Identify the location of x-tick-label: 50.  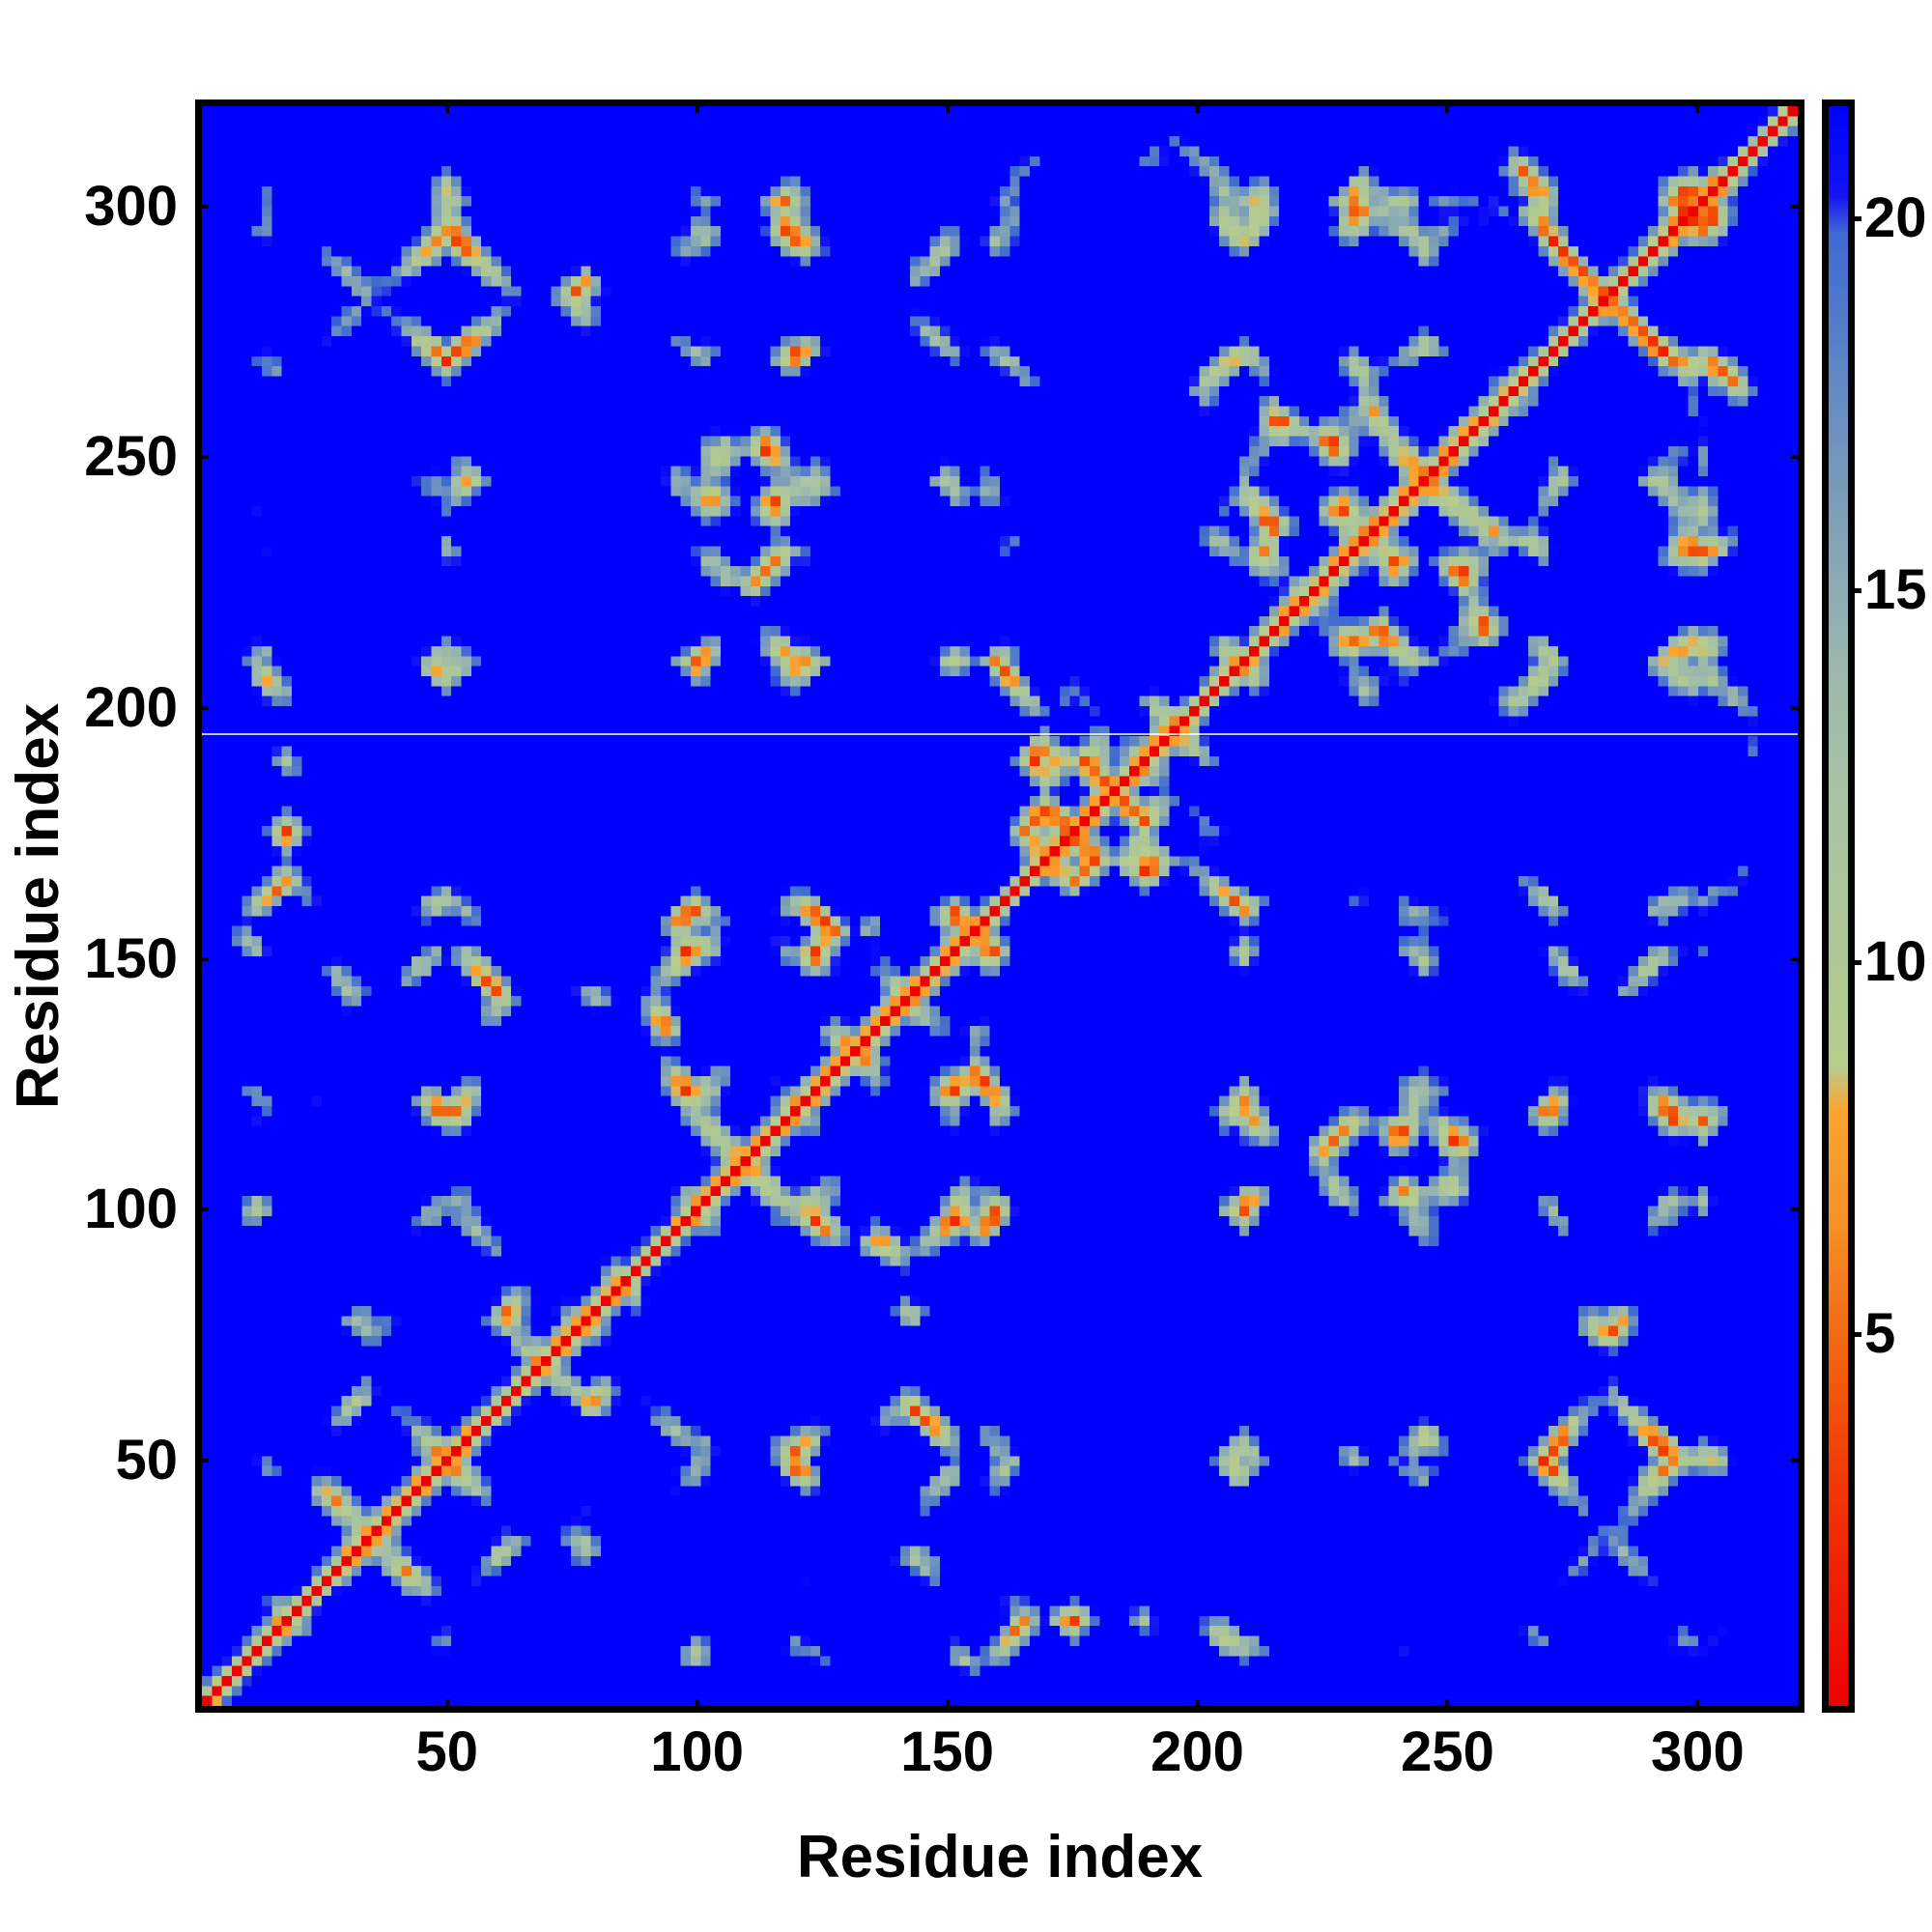
(447, 1751).